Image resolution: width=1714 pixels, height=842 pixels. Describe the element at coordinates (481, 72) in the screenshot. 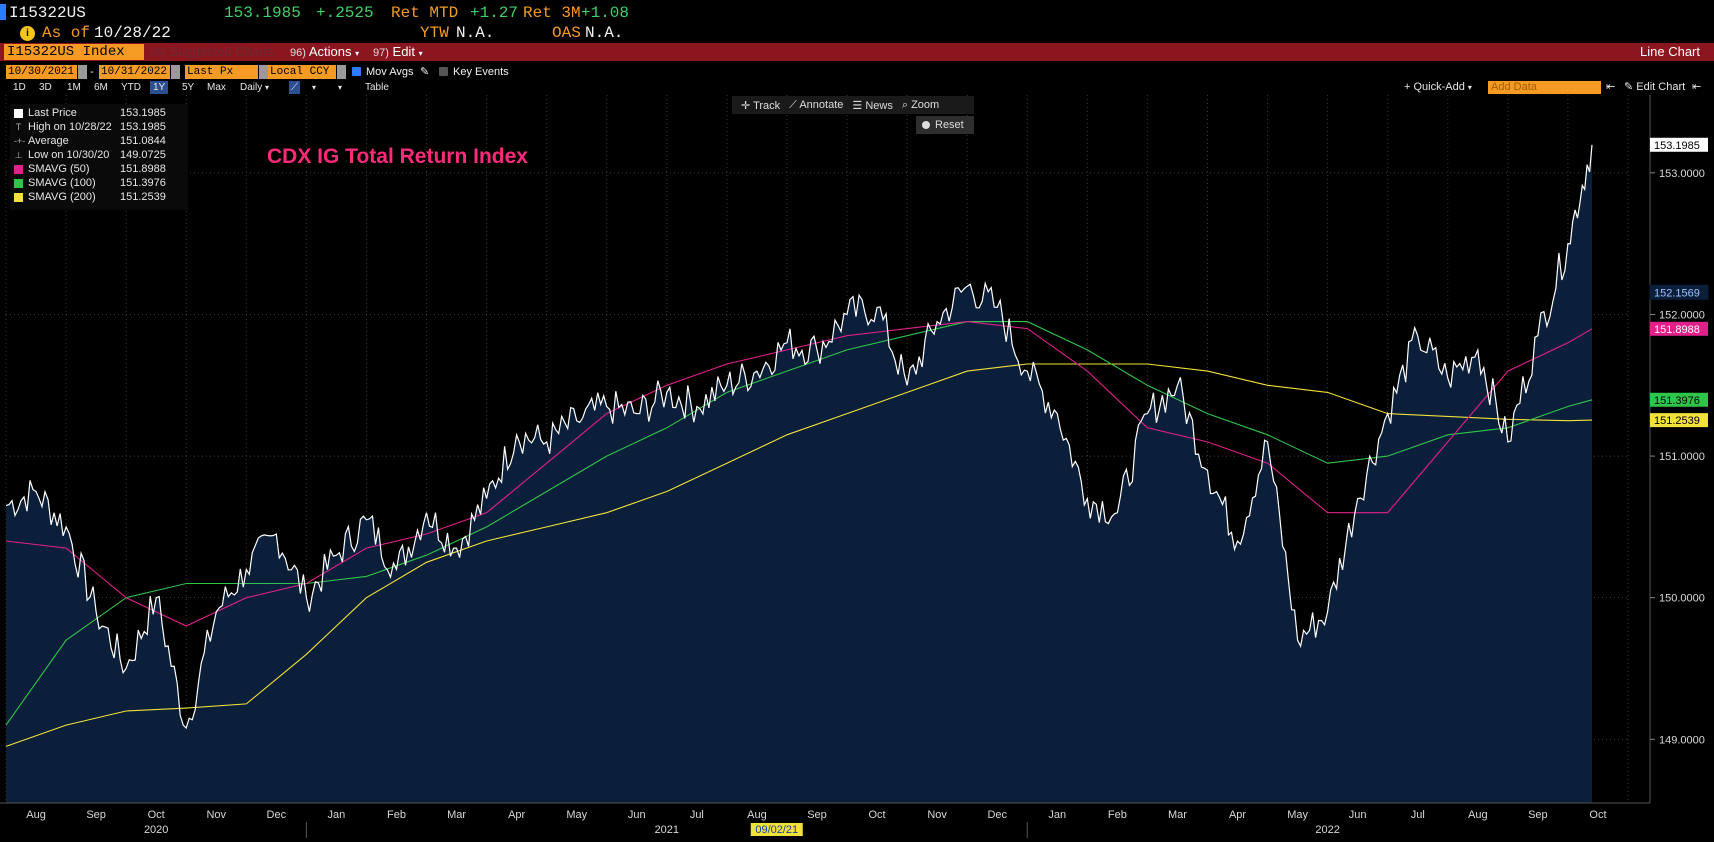

I see `key-events-label: Key Events` at that location.